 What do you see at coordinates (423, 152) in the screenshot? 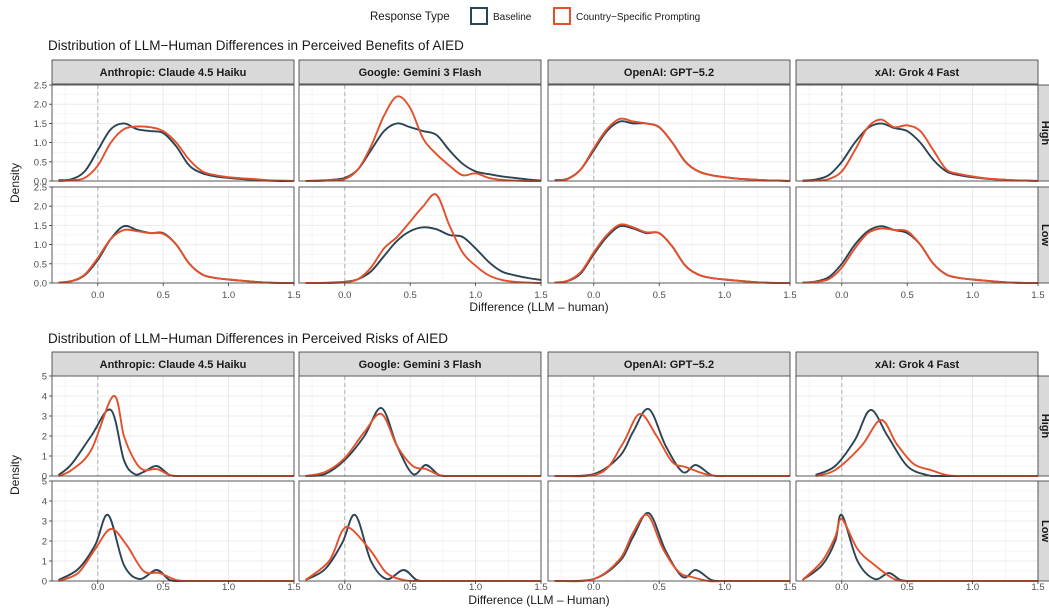
I see `density-line-baseline` at bounding box center [423, 152].